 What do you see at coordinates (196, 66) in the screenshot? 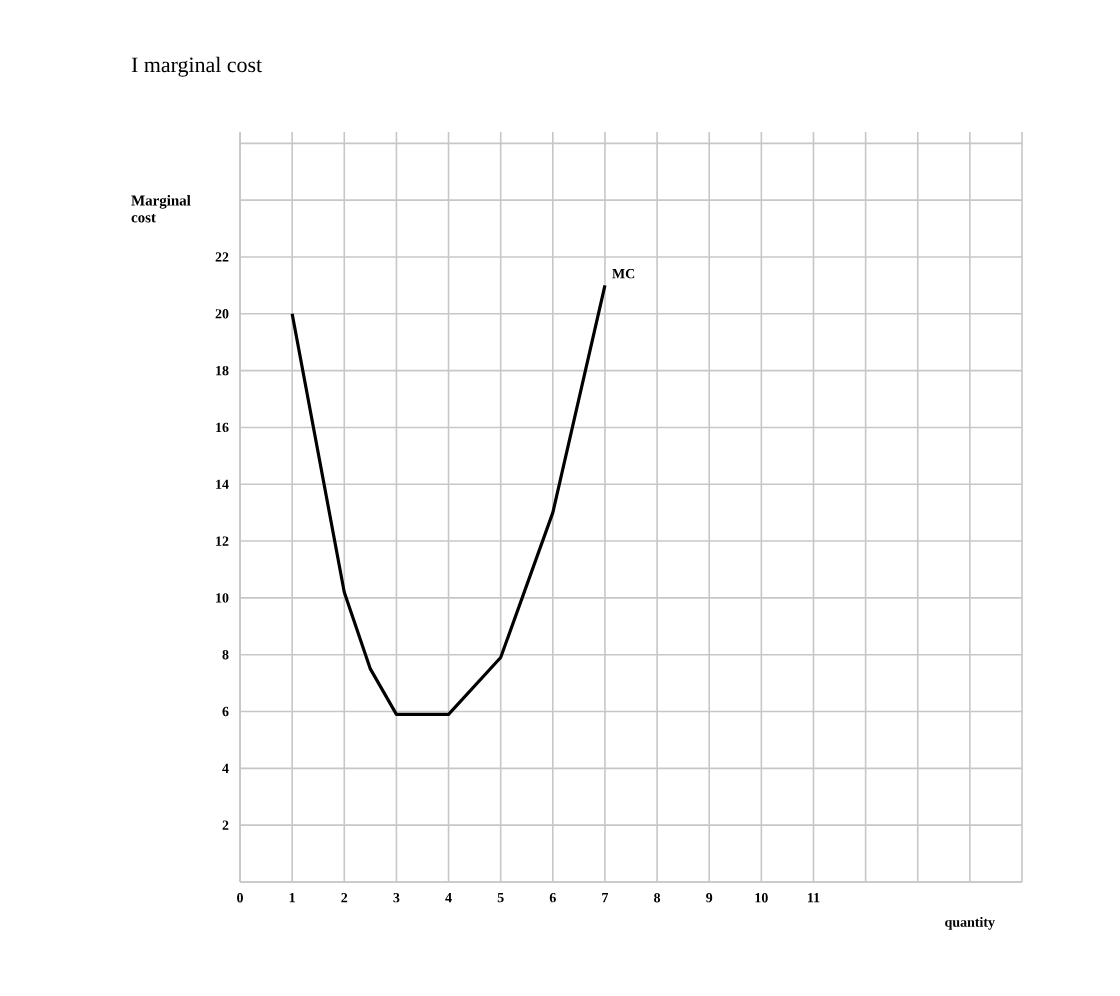
I see `chart-title: I marginal cost` at bounding box center [196, 66].